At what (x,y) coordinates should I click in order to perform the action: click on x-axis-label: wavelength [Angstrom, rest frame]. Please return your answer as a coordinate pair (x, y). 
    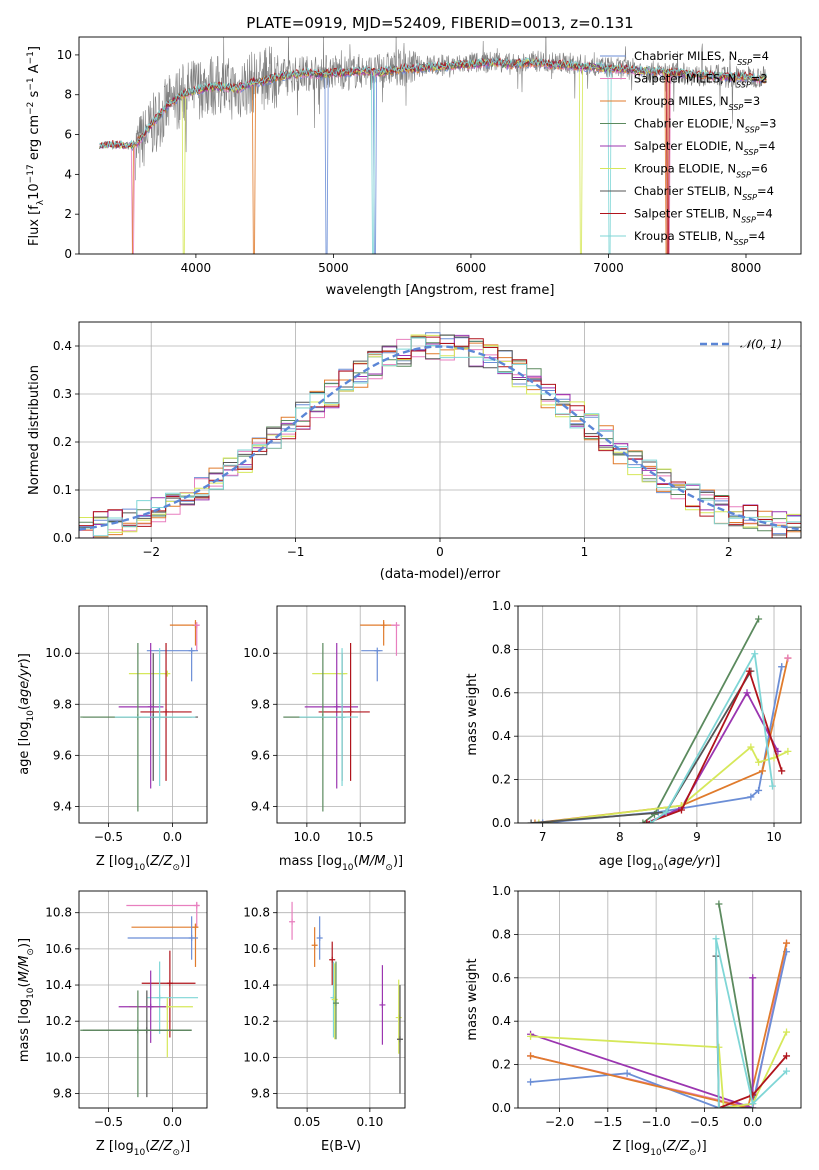
    Looking at the image, I should click on (440, 290).